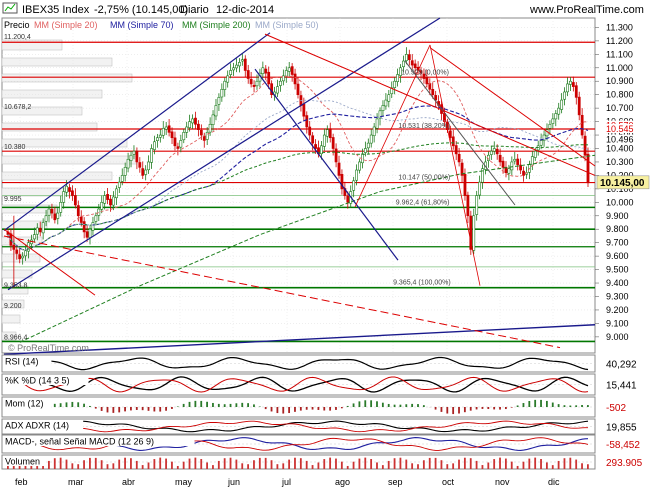  I want to click on macd-panel: MACD-, señal Señal MACD (12 26 9)-58,452, so click(321, 444).